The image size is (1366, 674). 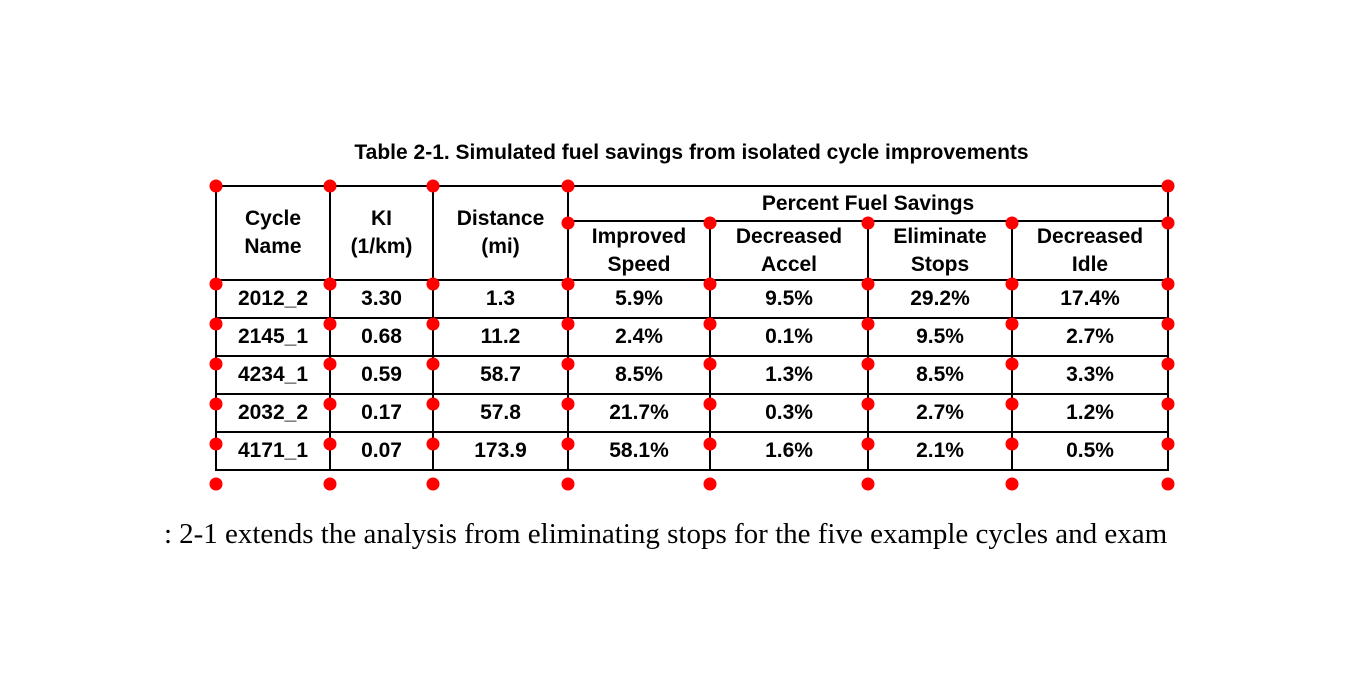 I want to click on table-cell: 17.4%, so click(x=1090, y=299).